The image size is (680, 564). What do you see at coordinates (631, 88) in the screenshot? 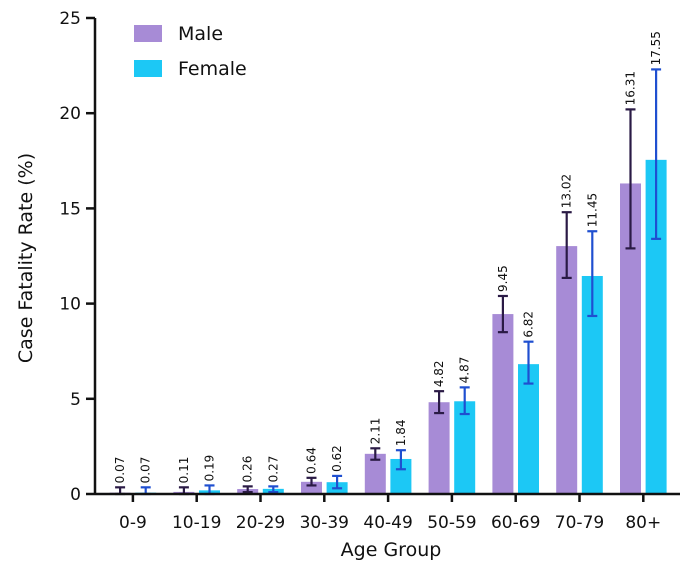
I see `data-label: 16.31` at bounding box center [631, 88].